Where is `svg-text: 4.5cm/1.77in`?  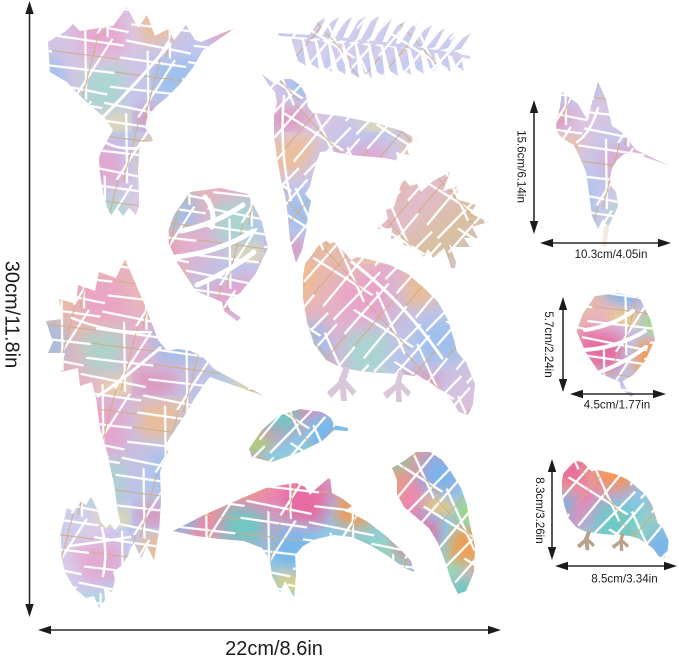
svg-text: 4.5cm/1.77in is located at coordinates (617, 405).